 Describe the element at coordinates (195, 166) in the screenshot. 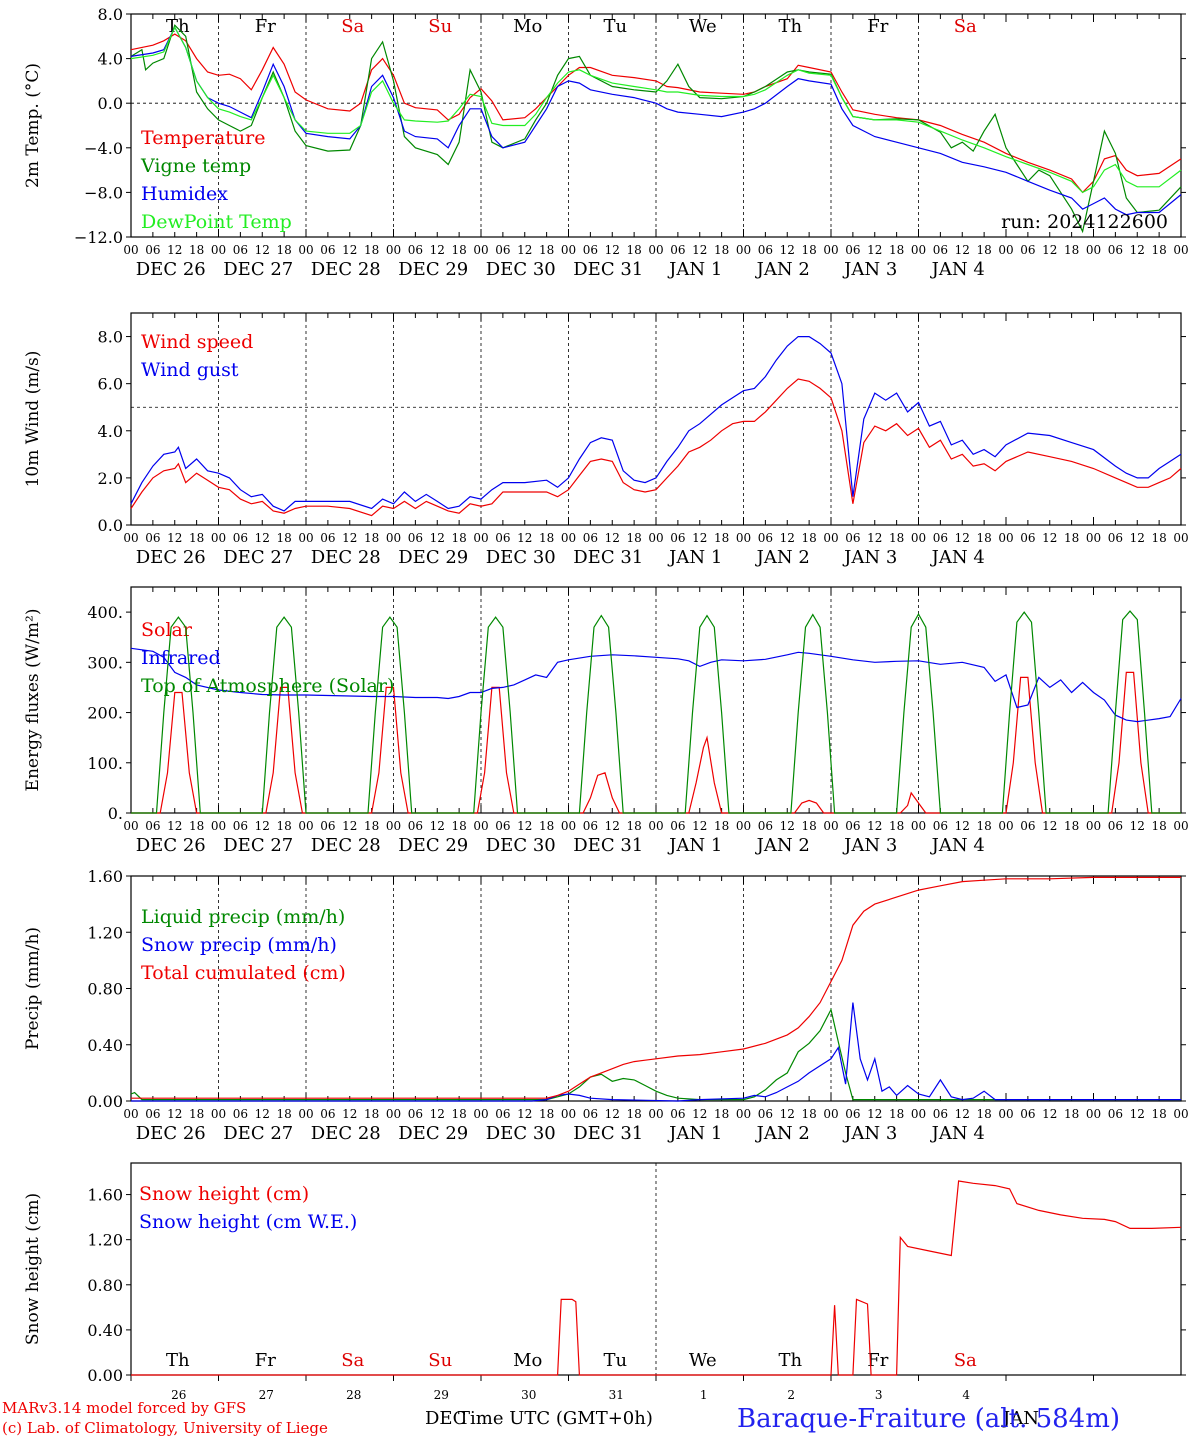

I see `legend-entry: Vigne temp` at that location.